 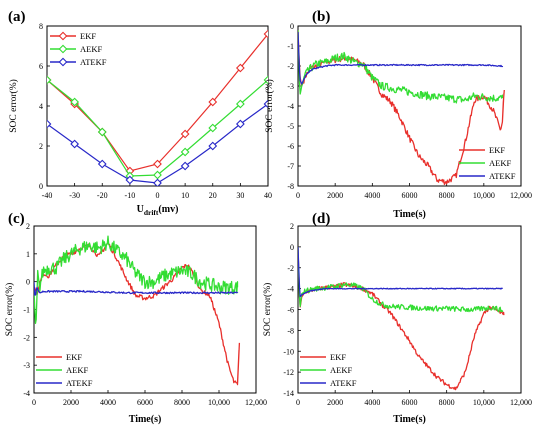 I want to click on y-tick-label: 6, so click(x=41, y=66).